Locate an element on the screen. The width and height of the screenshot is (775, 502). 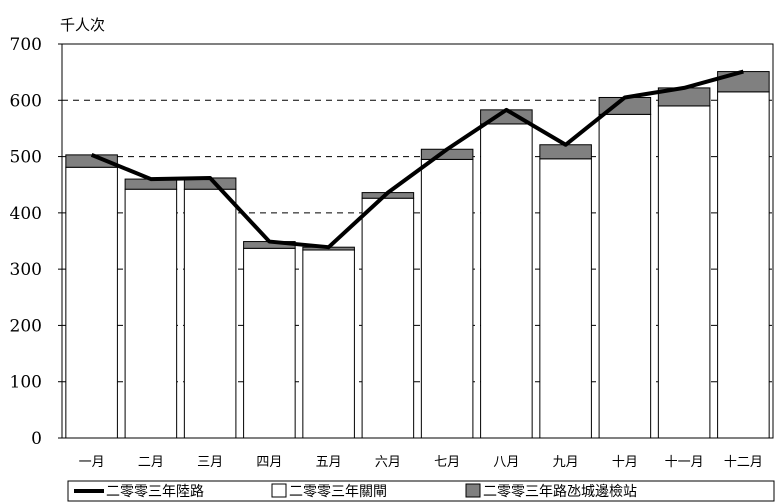
x-tick-label: 六月 is located at coordinates (388, 462).